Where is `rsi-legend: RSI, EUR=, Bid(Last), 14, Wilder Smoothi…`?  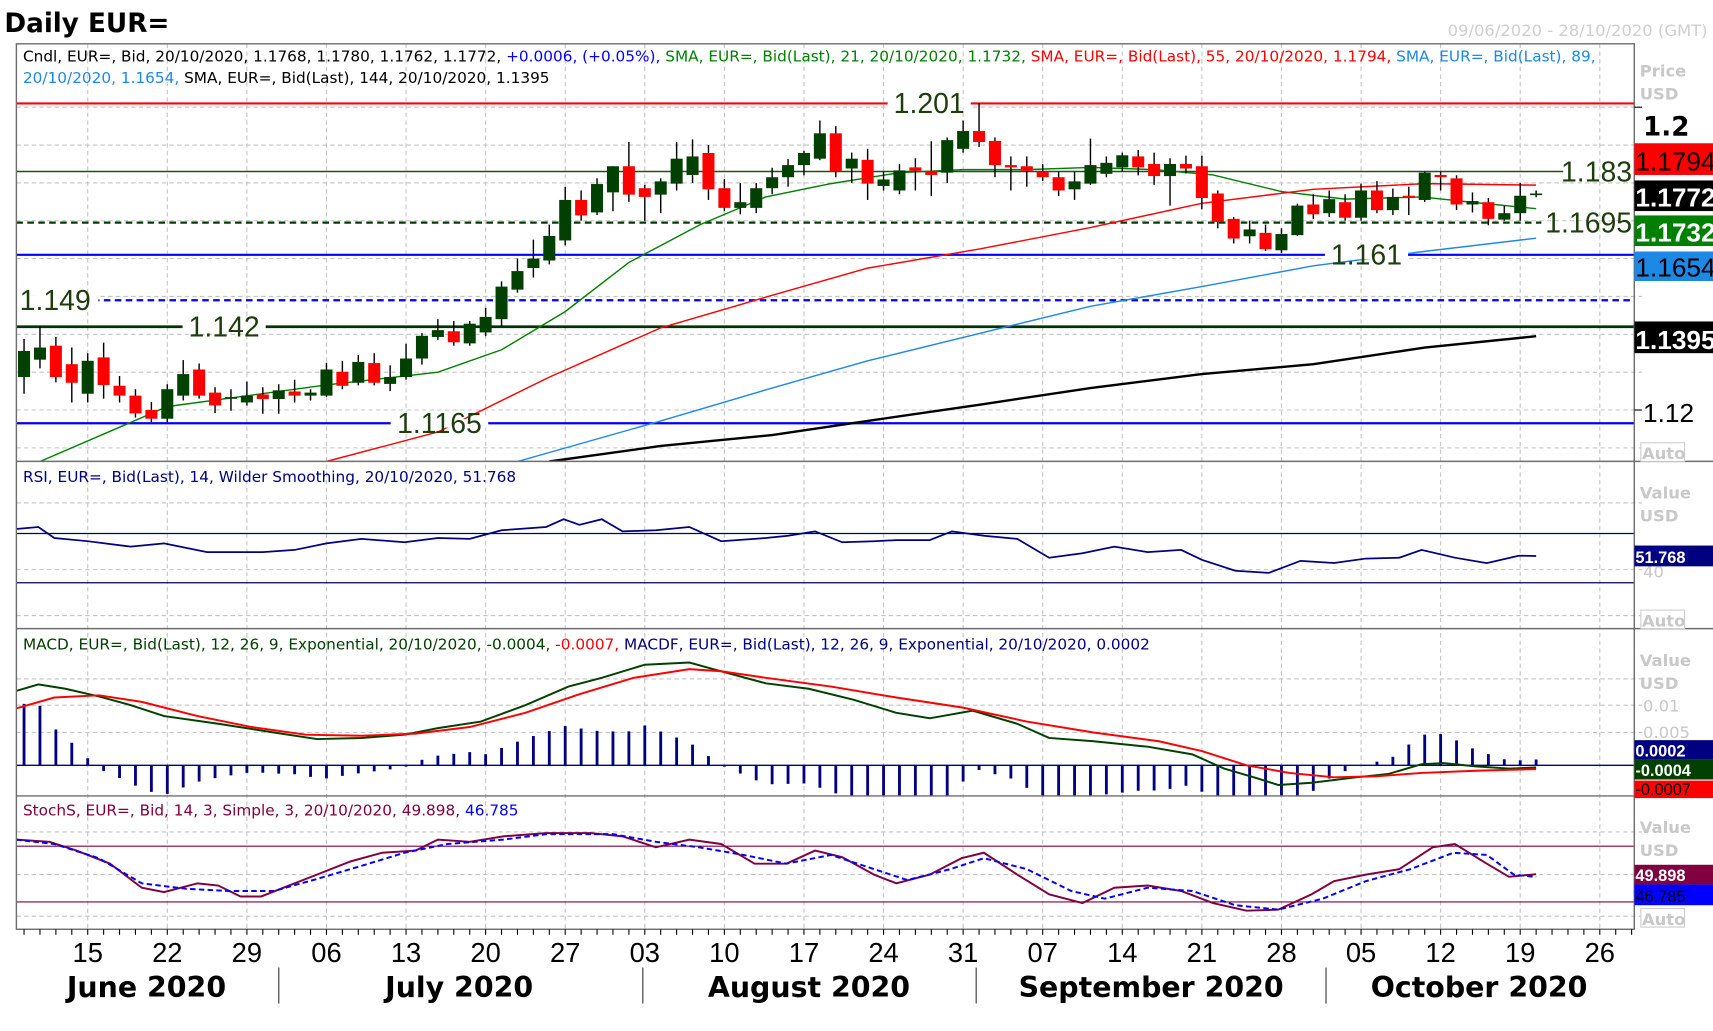
rsi-legend: RSI, EUR=, Bid(Last), 14, Wilder Smoothi… is located at coordinates (269, 477).